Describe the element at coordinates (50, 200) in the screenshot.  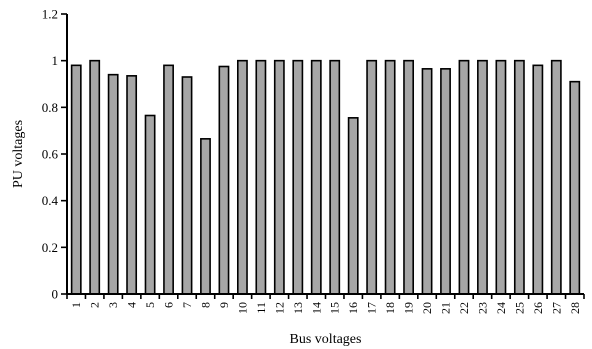
I see `y-tick-label: 0.4` at that location.